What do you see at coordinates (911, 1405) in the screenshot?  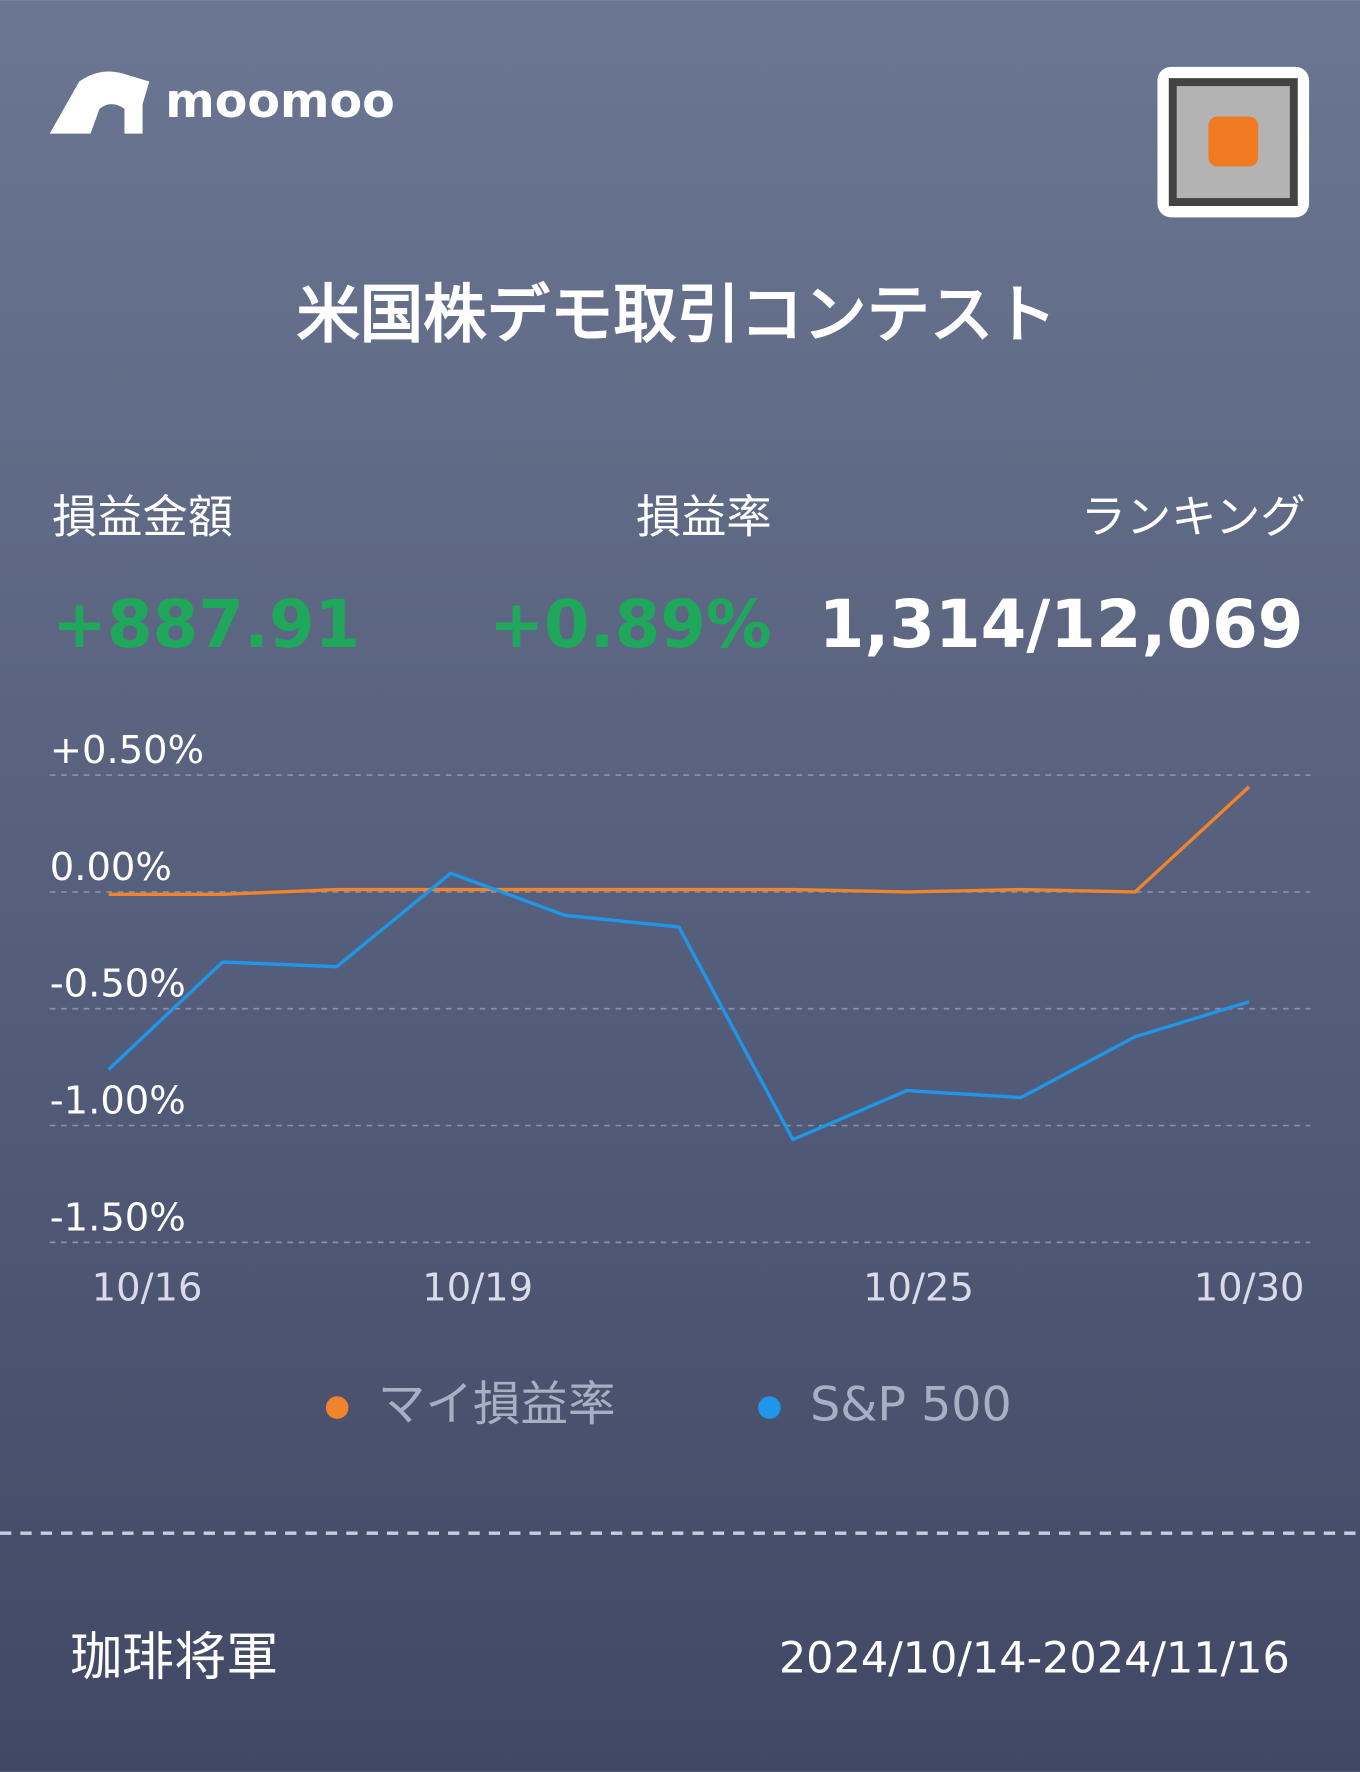 I see `legend-label: S&P 500` at bounding box center [911, 1405].